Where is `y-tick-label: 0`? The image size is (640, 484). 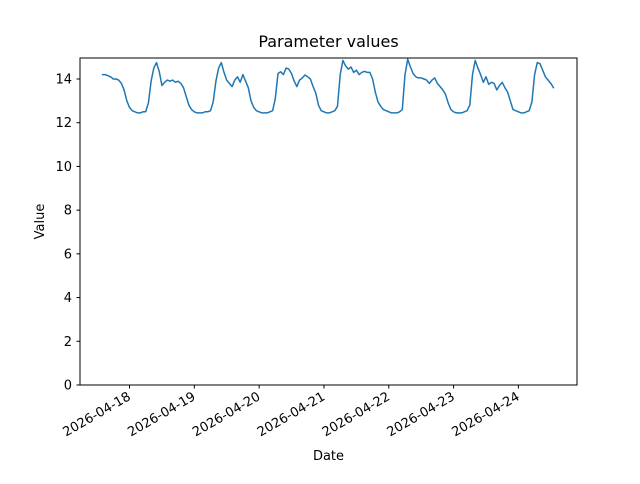 y-tick-label: 0 is located at coordinates (68, 386).